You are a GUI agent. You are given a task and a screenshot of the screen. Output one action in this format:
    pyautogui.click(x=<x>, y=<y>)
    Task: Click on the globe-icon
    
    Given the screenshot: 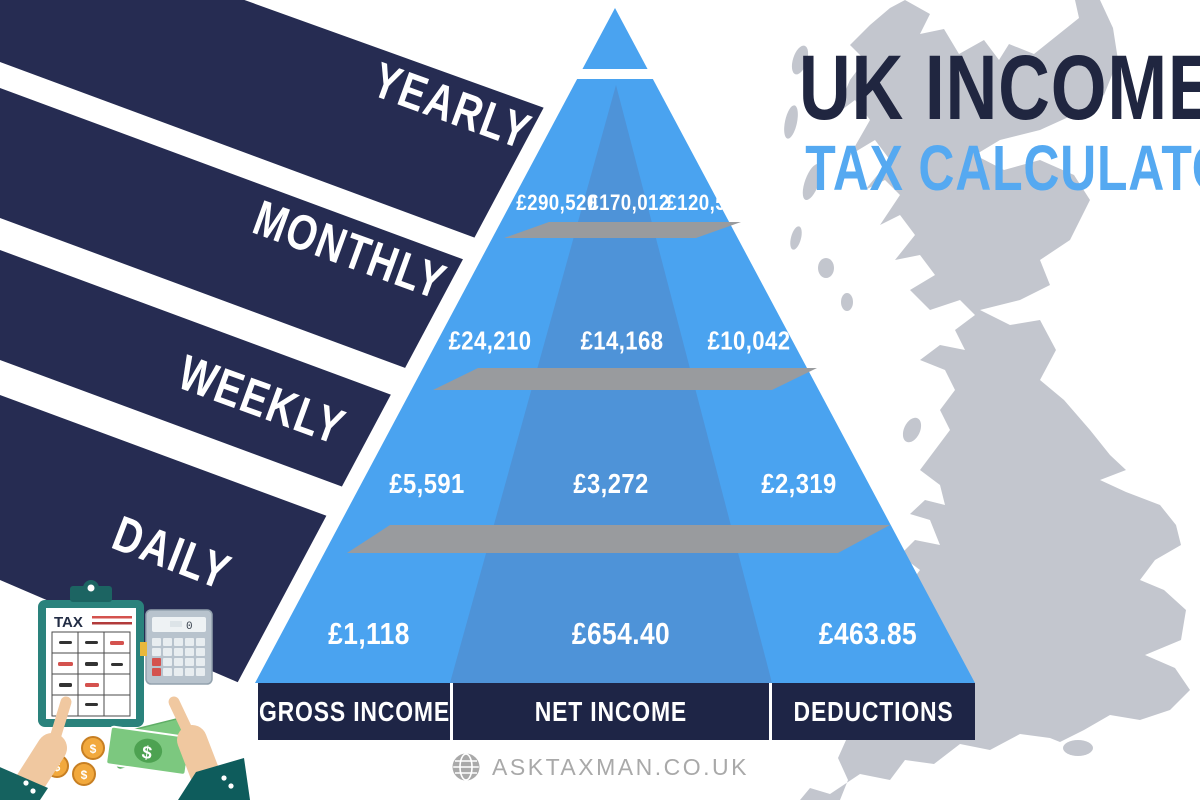 What is the action you would take?
    pyautogui.click(x=466, y=767)
    